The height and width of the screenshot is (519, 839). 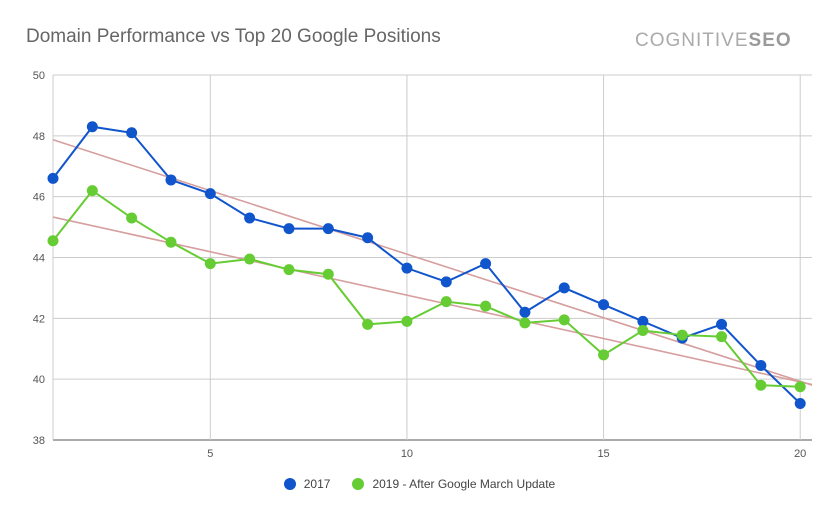 I want to click on x-tick-label: 5, so click(x=210, y=454).